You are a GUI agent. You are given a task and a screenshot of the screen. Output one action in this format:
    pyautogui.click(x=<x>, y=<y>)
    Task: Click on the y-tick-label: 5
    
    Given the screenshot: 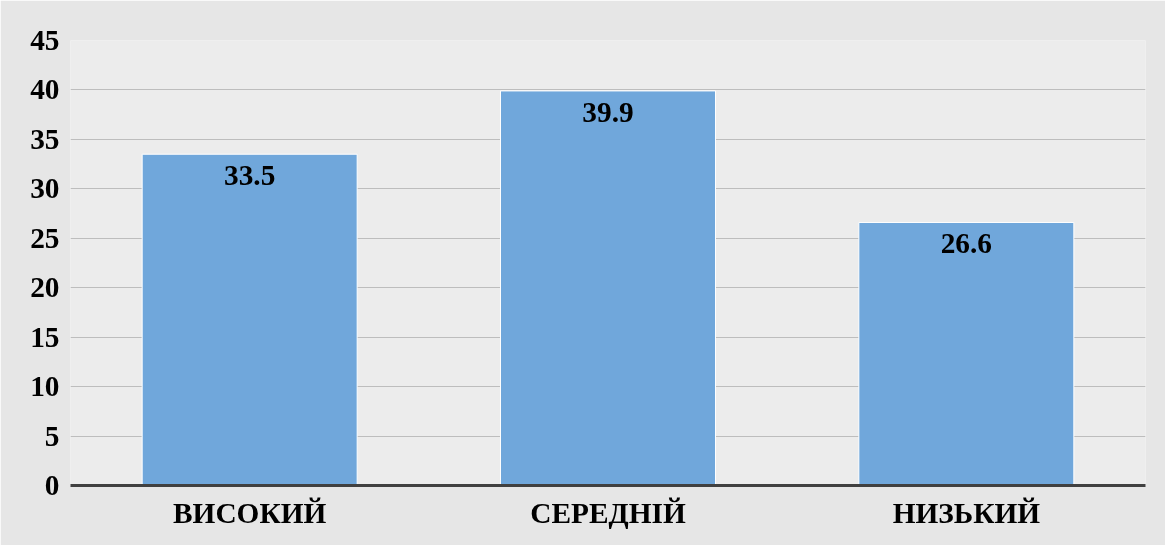 What is the action you would take?
    pyautogui.click(x=52, y=435)
    